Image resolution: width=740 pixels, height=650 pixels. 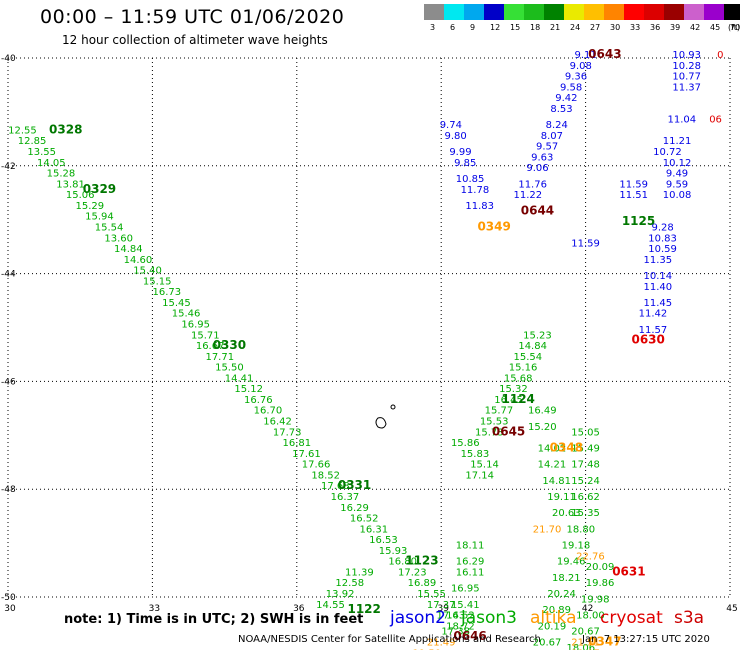 What do you see at coordinates (167, 292) in the screenshot?
I see `wave-height-label: 16.73` at bounding box center [167, 292].